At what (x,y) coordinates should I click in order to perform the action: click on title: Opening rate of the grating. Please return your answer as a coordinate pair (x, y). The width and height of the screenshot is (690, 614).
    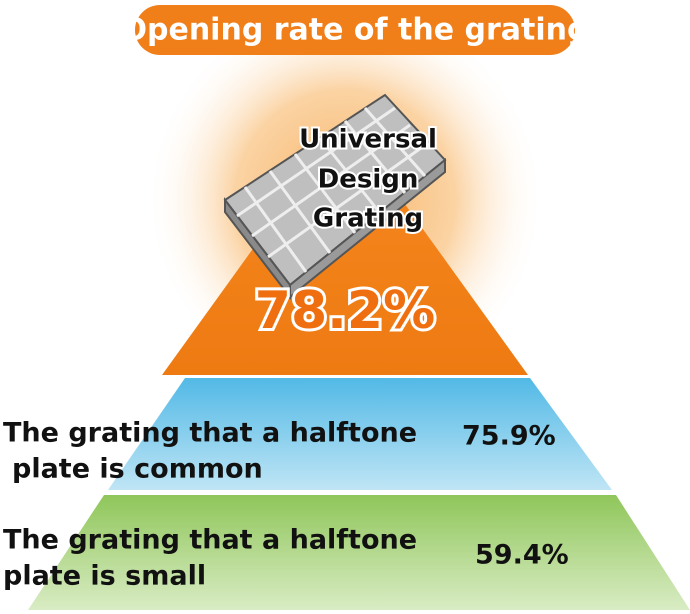
    Looking at the image, I should click on (355, 30).